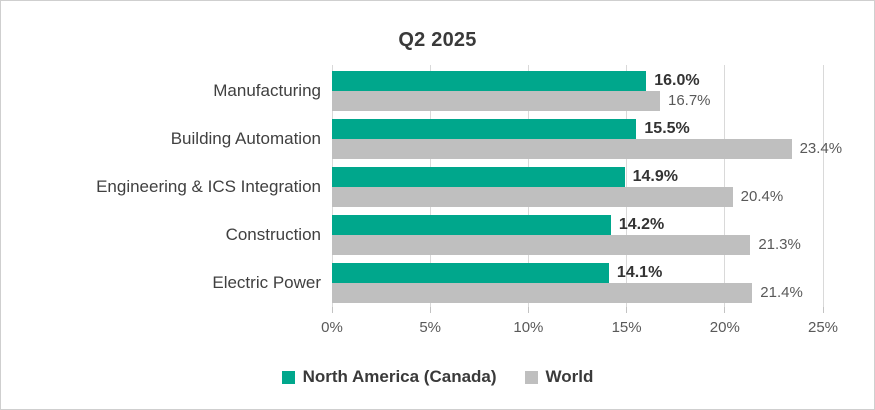 This screenshot has height=410, width=875. Describe the element at coordinates (273, 234) in the screenshot. I see `category-label-construction: Construction` at that location.